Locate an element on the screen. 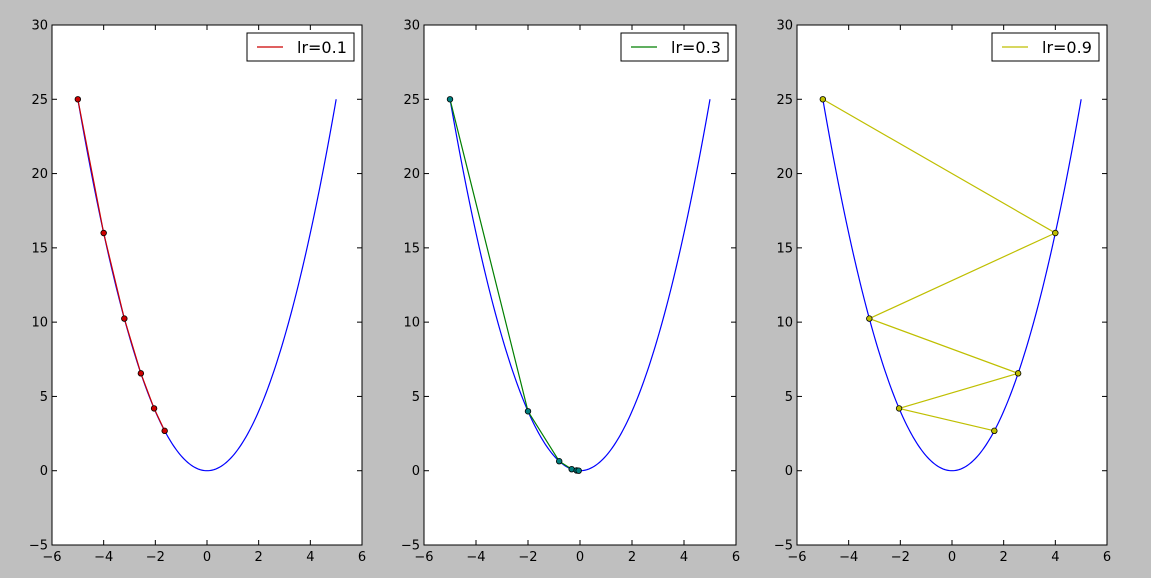 The image size is (1151, 578). legend: lr=0.9 is located at coordinates (1045, 47).